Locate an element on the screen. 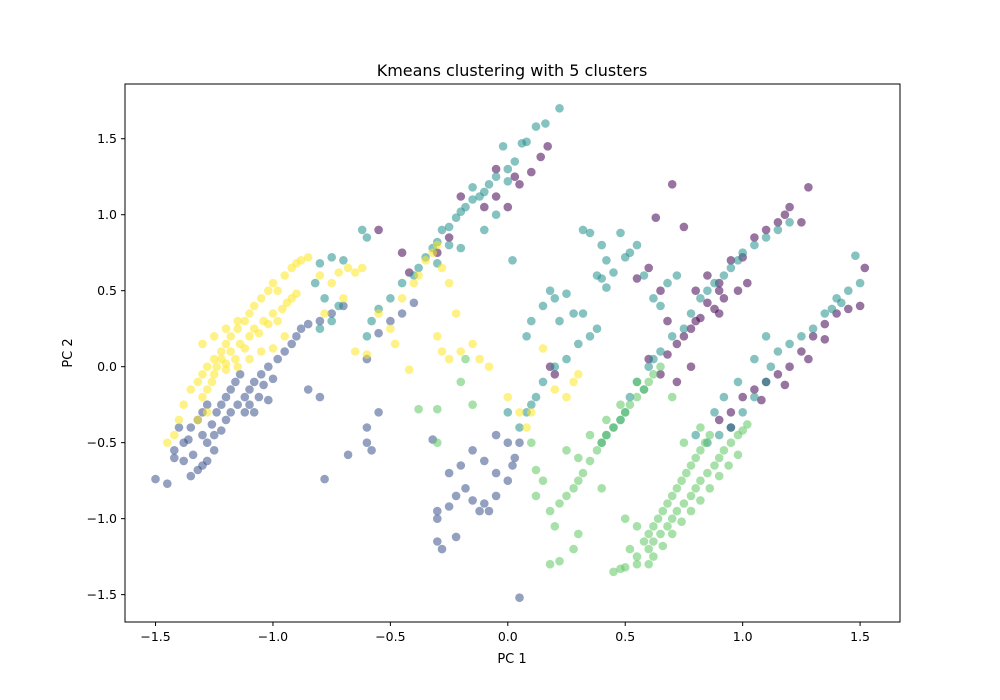 Image resolution: width=1000 pixels, height=700 pixels. y-tick-label: 0.5 is located at coordinates (107, 290).